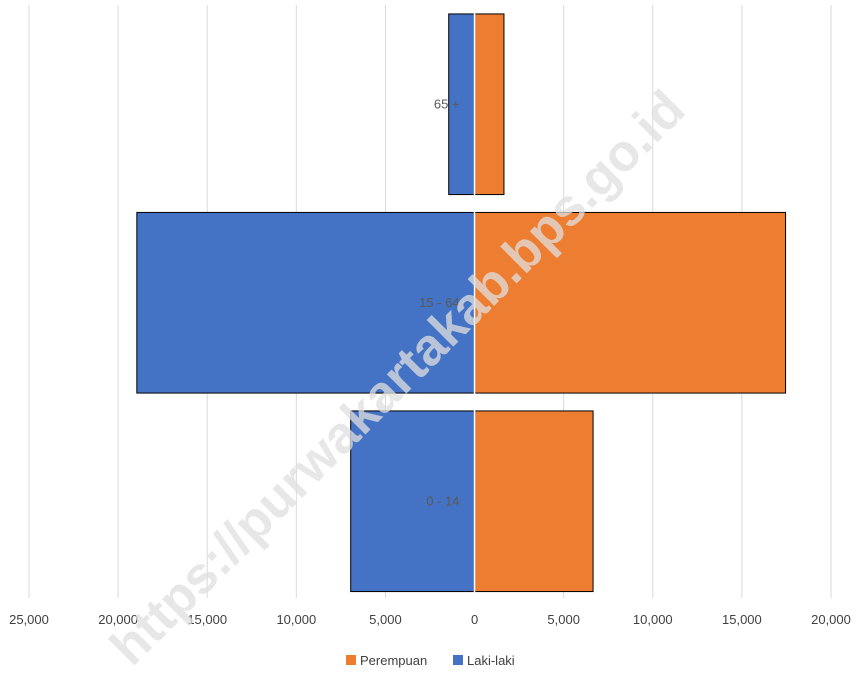 This screenshot has width=863, height=673. Describe the element at coordinates (491, 660) in the screenshot. I see `legend-label-laki-laki: Laki-laki` at that location.